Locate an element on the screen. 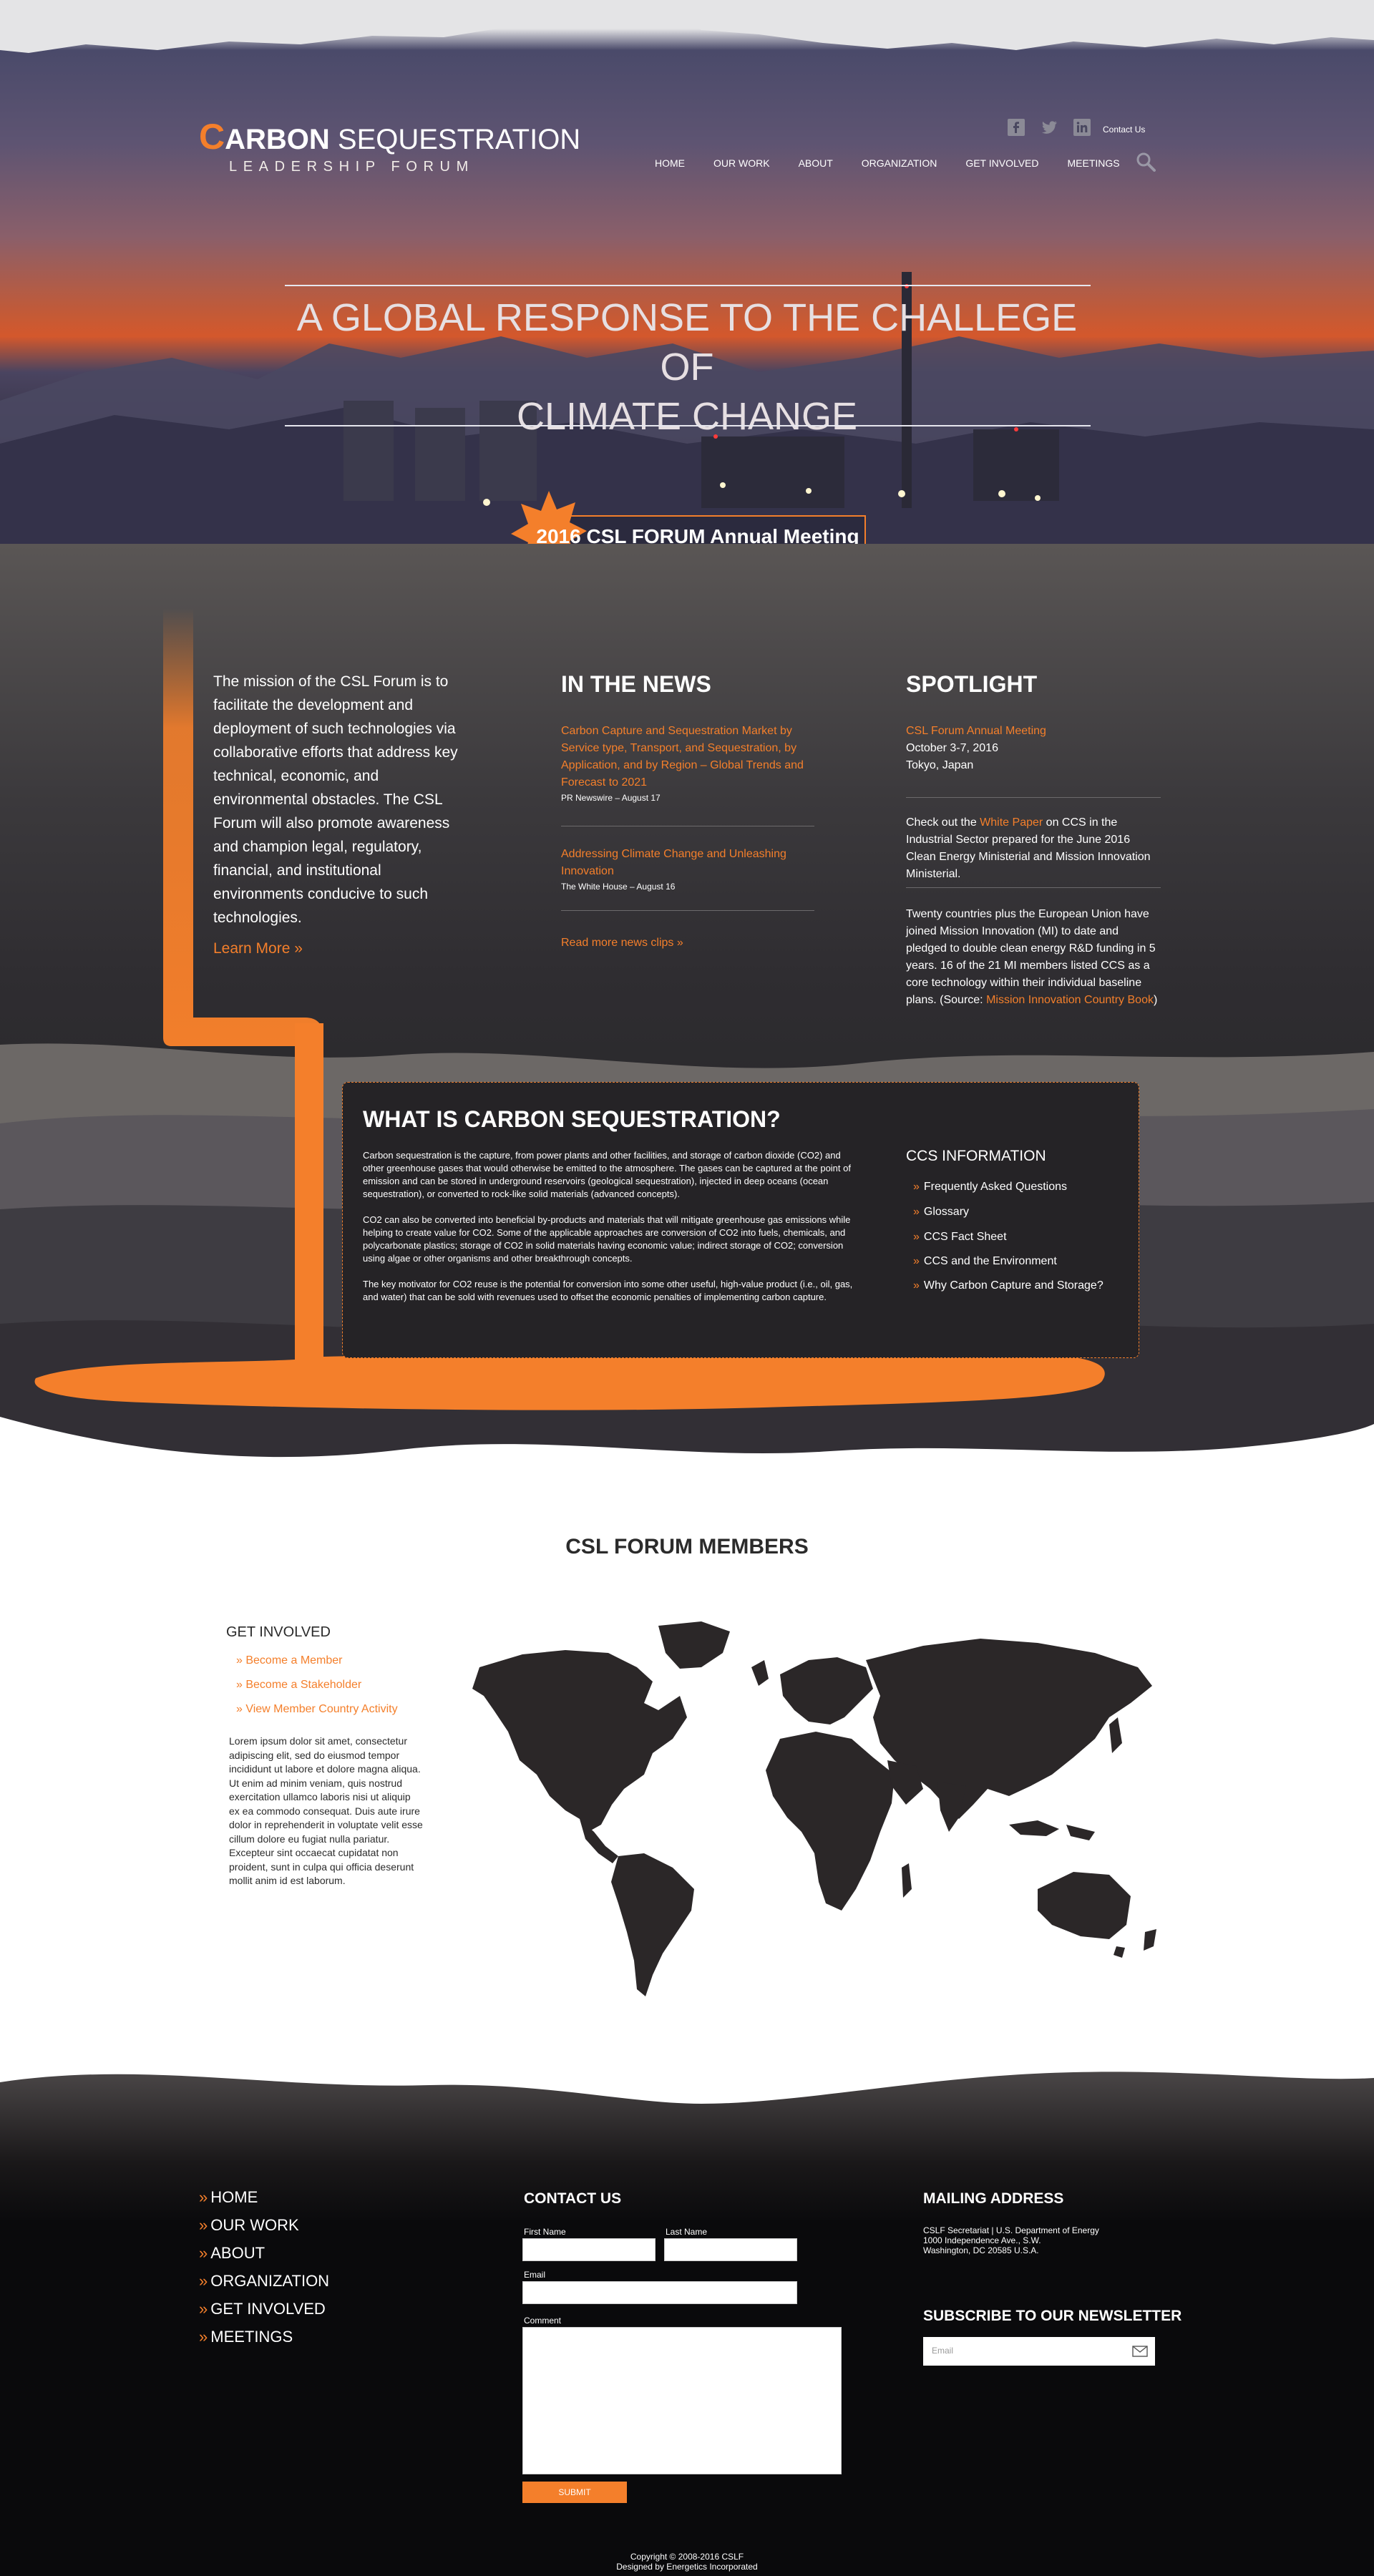 This screenshot has width=1374, height=2576. email-field is located at coordinates (659, 2292).